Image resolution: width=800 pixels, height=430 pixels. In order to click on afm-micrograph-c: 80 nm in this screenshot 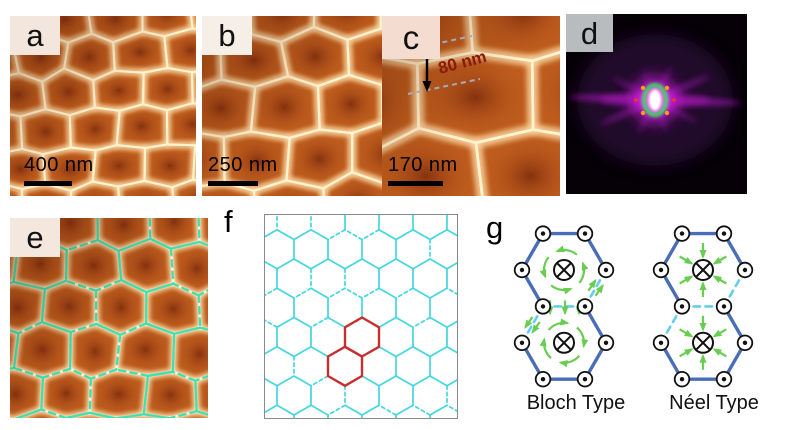, I will do `click(471, 106)`.